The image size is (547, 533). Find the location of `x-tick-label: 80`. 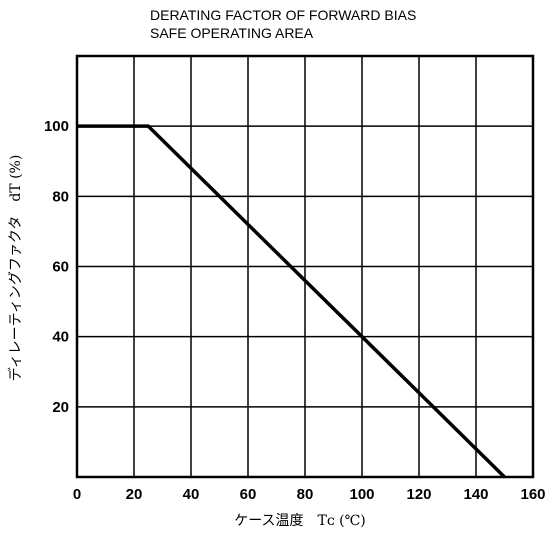

x-tick-label: 80 is located at coordinates (305, 494).